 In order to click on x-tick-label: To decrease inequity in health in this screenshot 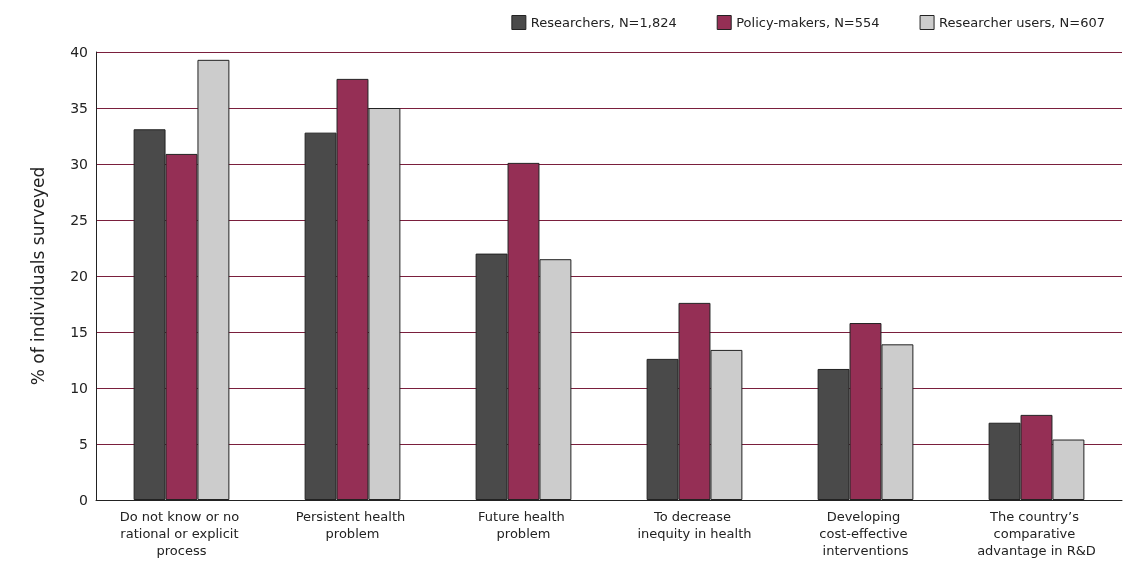, I will do `click(694, 525)`.